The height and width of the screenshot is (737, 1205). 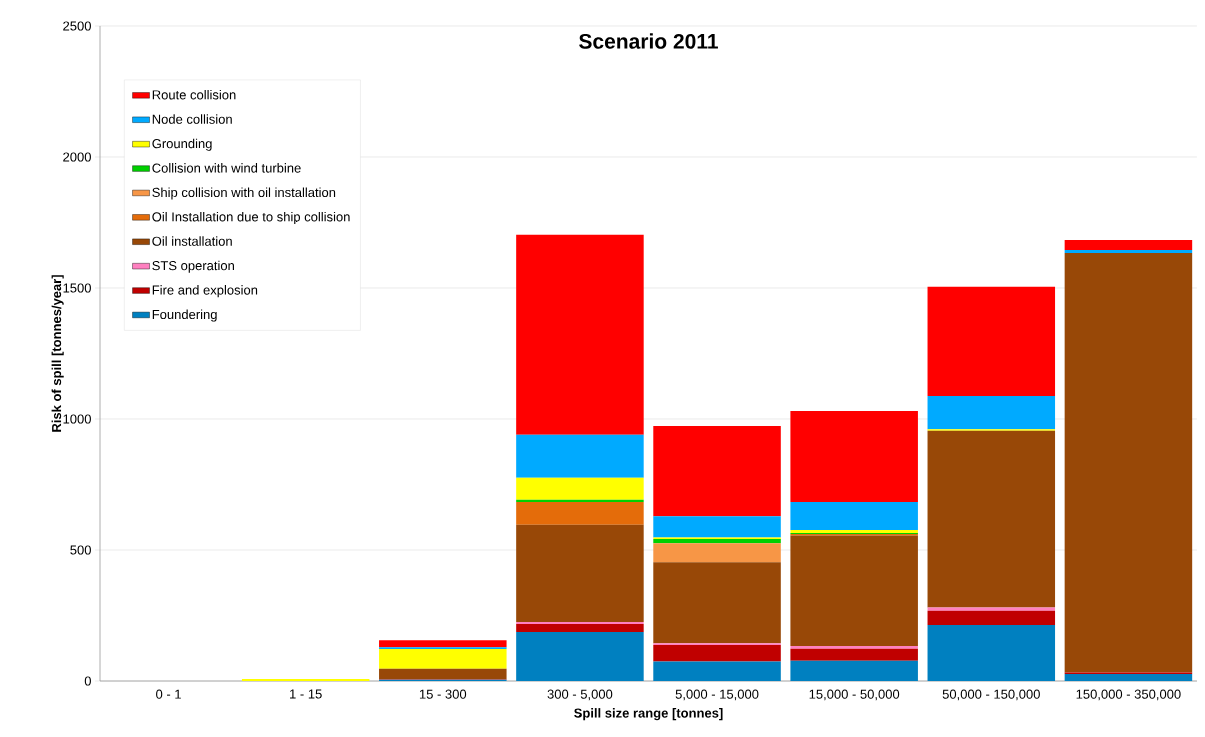 I want to click on y-tick-label: 2500, so click(x=77, y=26).